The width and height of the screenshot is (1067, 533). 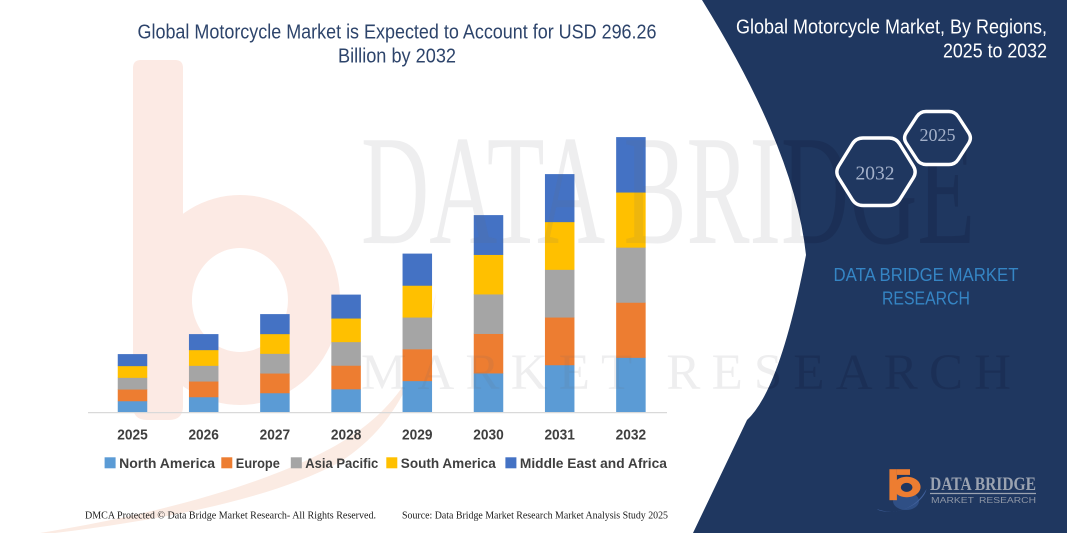 I want to click on svg-text: DATA BRIDGE, so click(x=983, y=484).